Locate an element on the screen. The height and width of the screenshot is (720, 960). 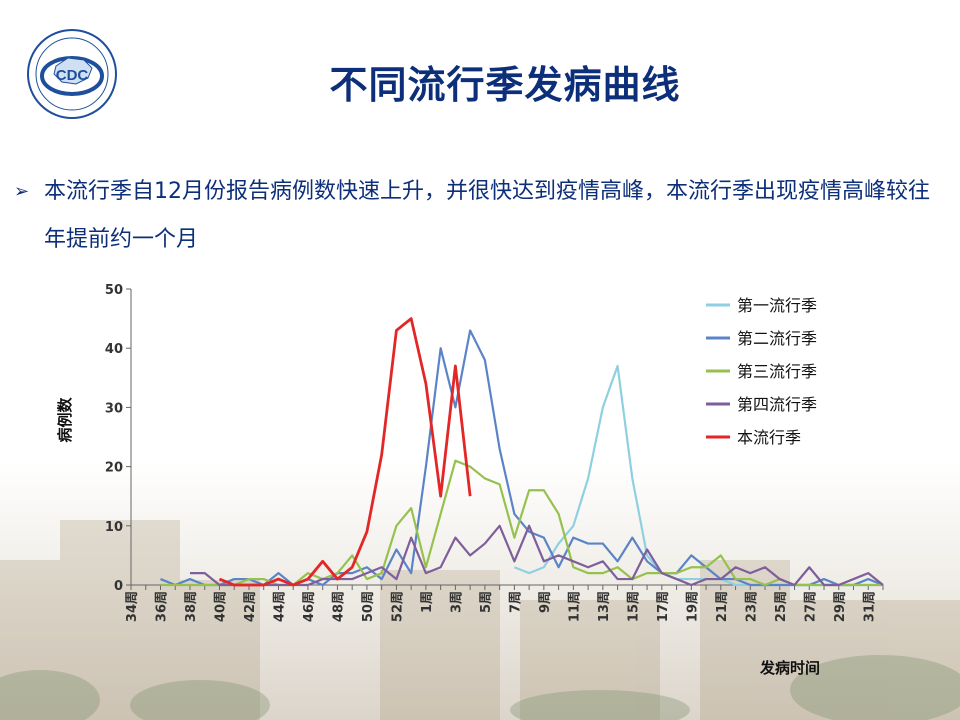
x-tick-label: 11周 is located at coordinates (574, 606).